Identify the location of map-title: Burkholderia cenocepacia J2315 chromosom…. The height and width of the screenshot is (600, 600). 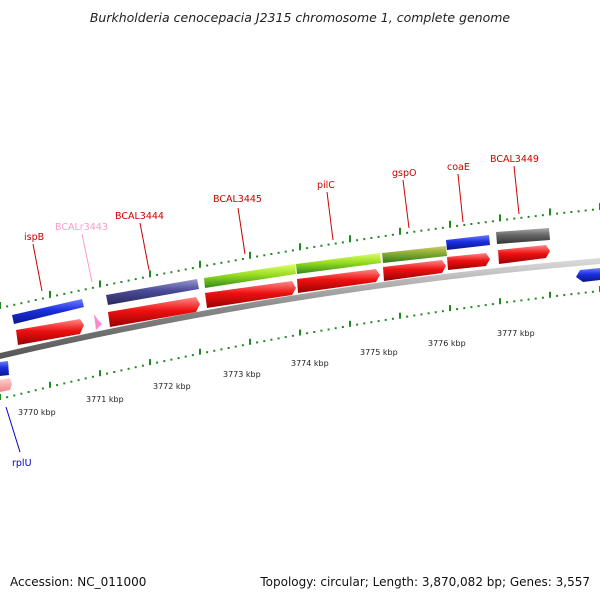
(300, 17).